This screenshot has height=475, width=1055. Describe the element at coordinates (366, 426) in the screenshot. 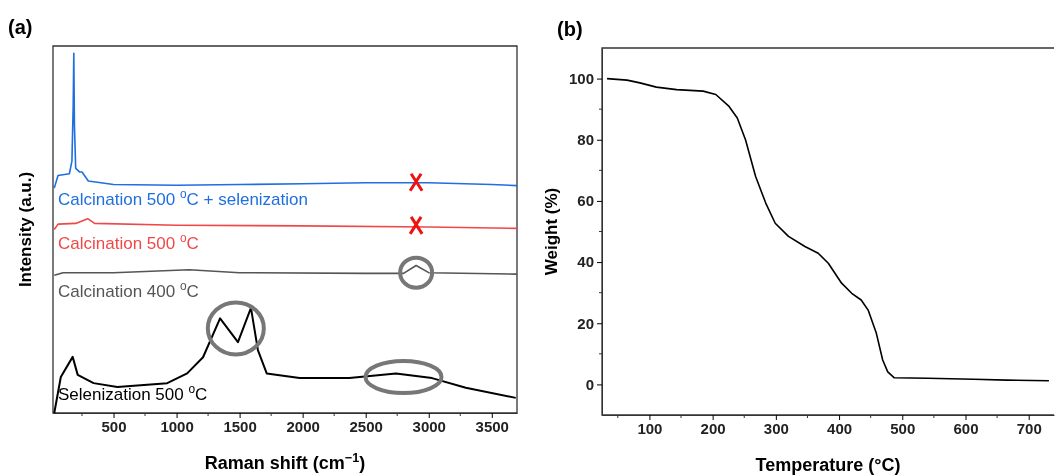

I see `x-tick-label: 2500` at that location.